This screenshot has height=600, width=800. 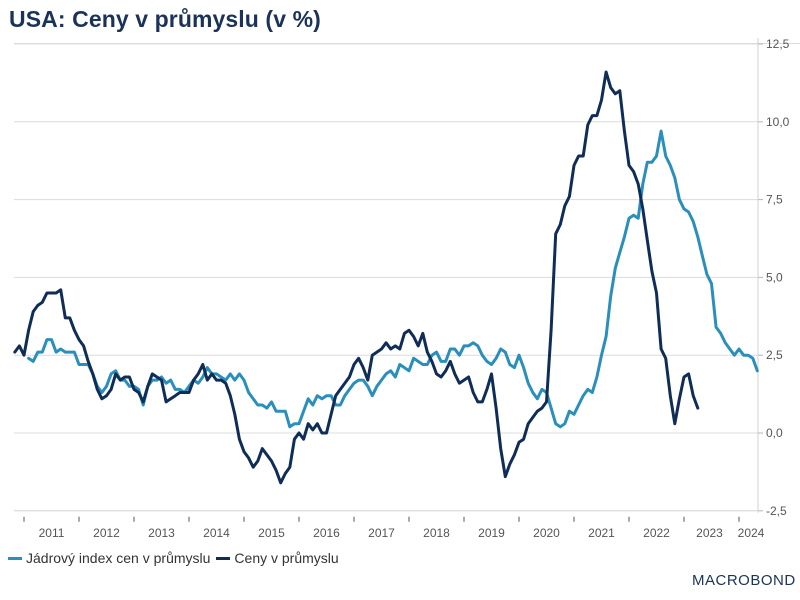 What do you see at coordinates (774, 433) in the screenshot?
I see `y-tick-label: 0,0` at bounding box center [774, 433].